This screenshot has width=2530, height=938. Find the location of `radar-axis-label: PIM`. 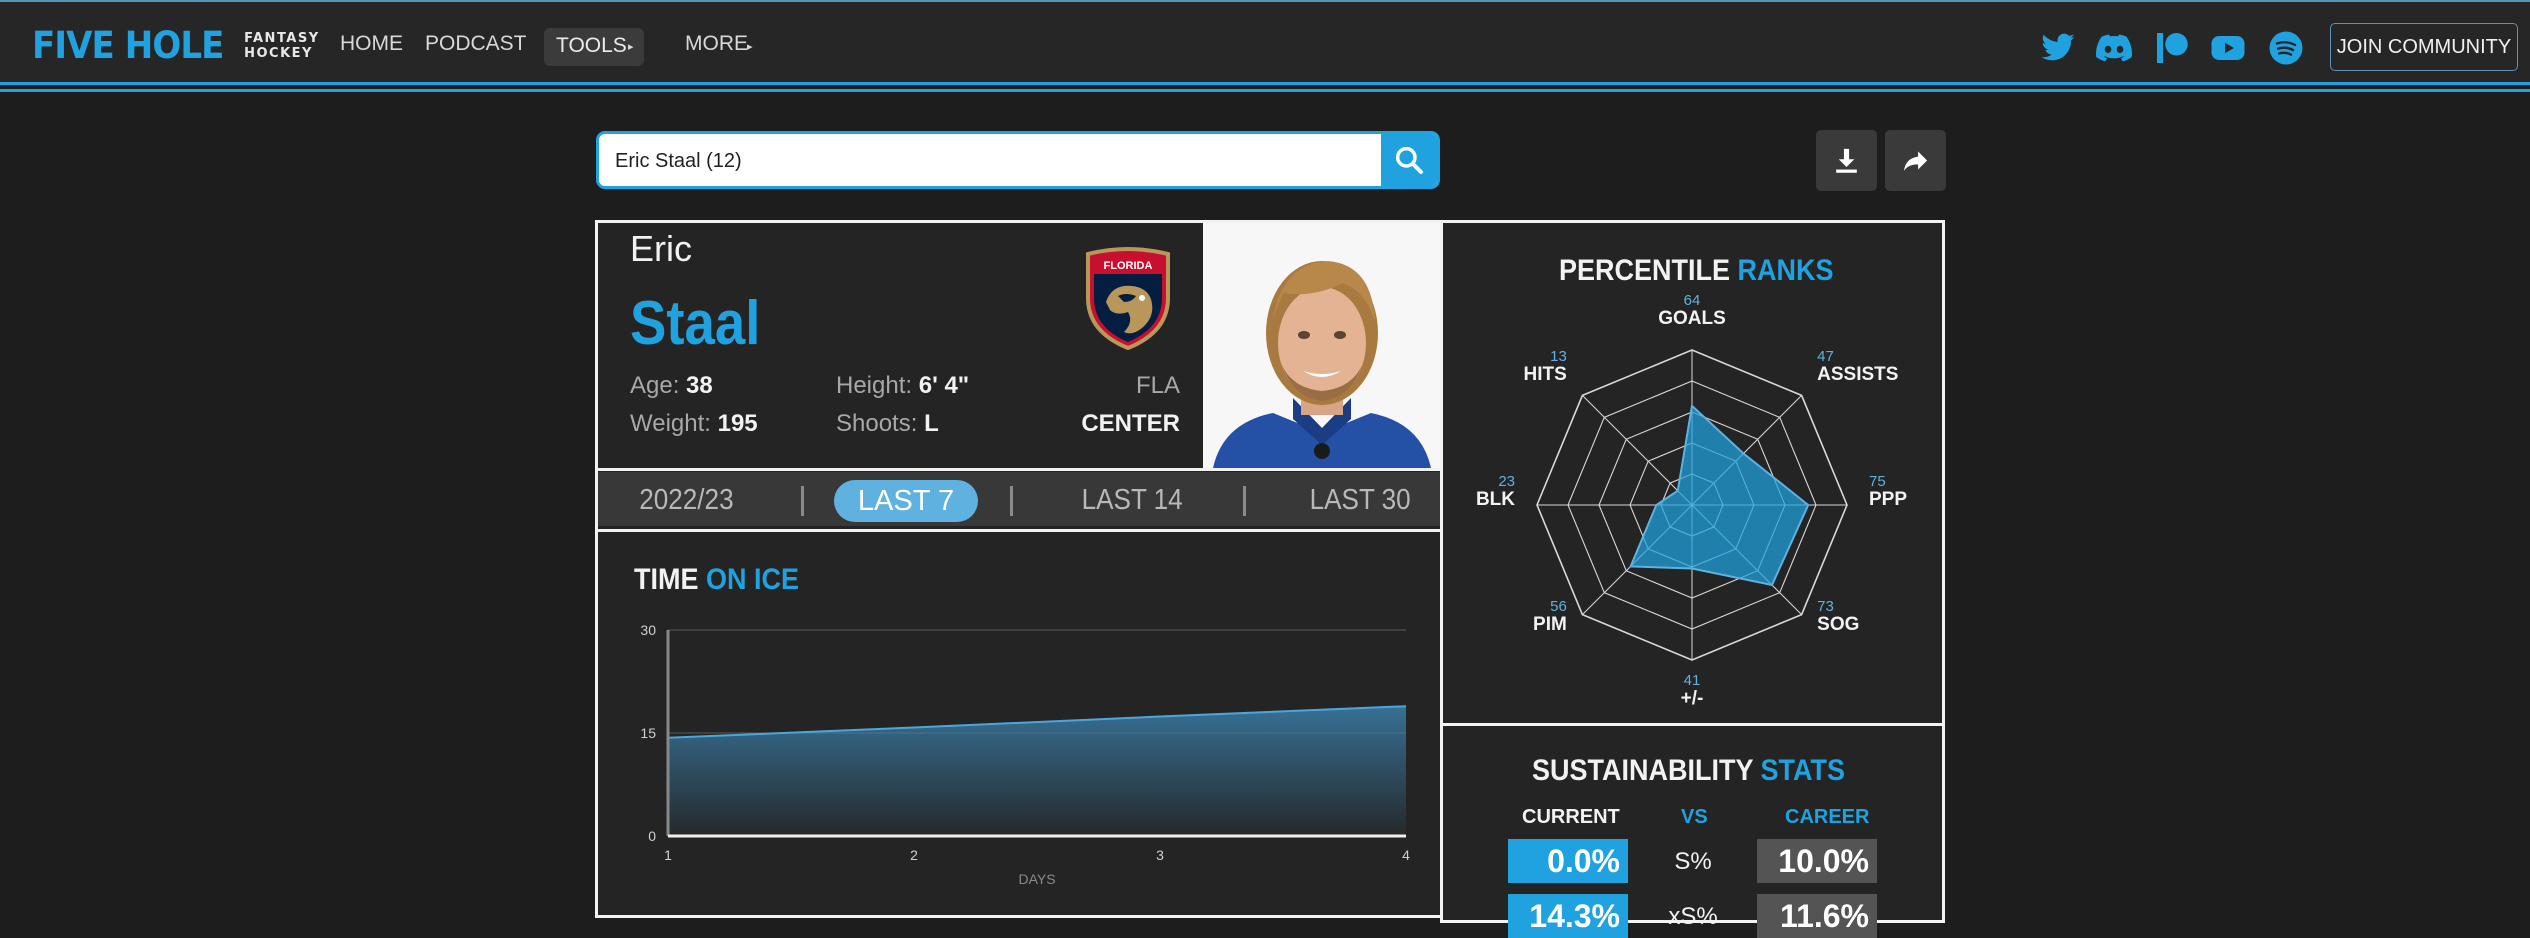

radar-axis-label: PIM is located at coordinates (1550, 624).